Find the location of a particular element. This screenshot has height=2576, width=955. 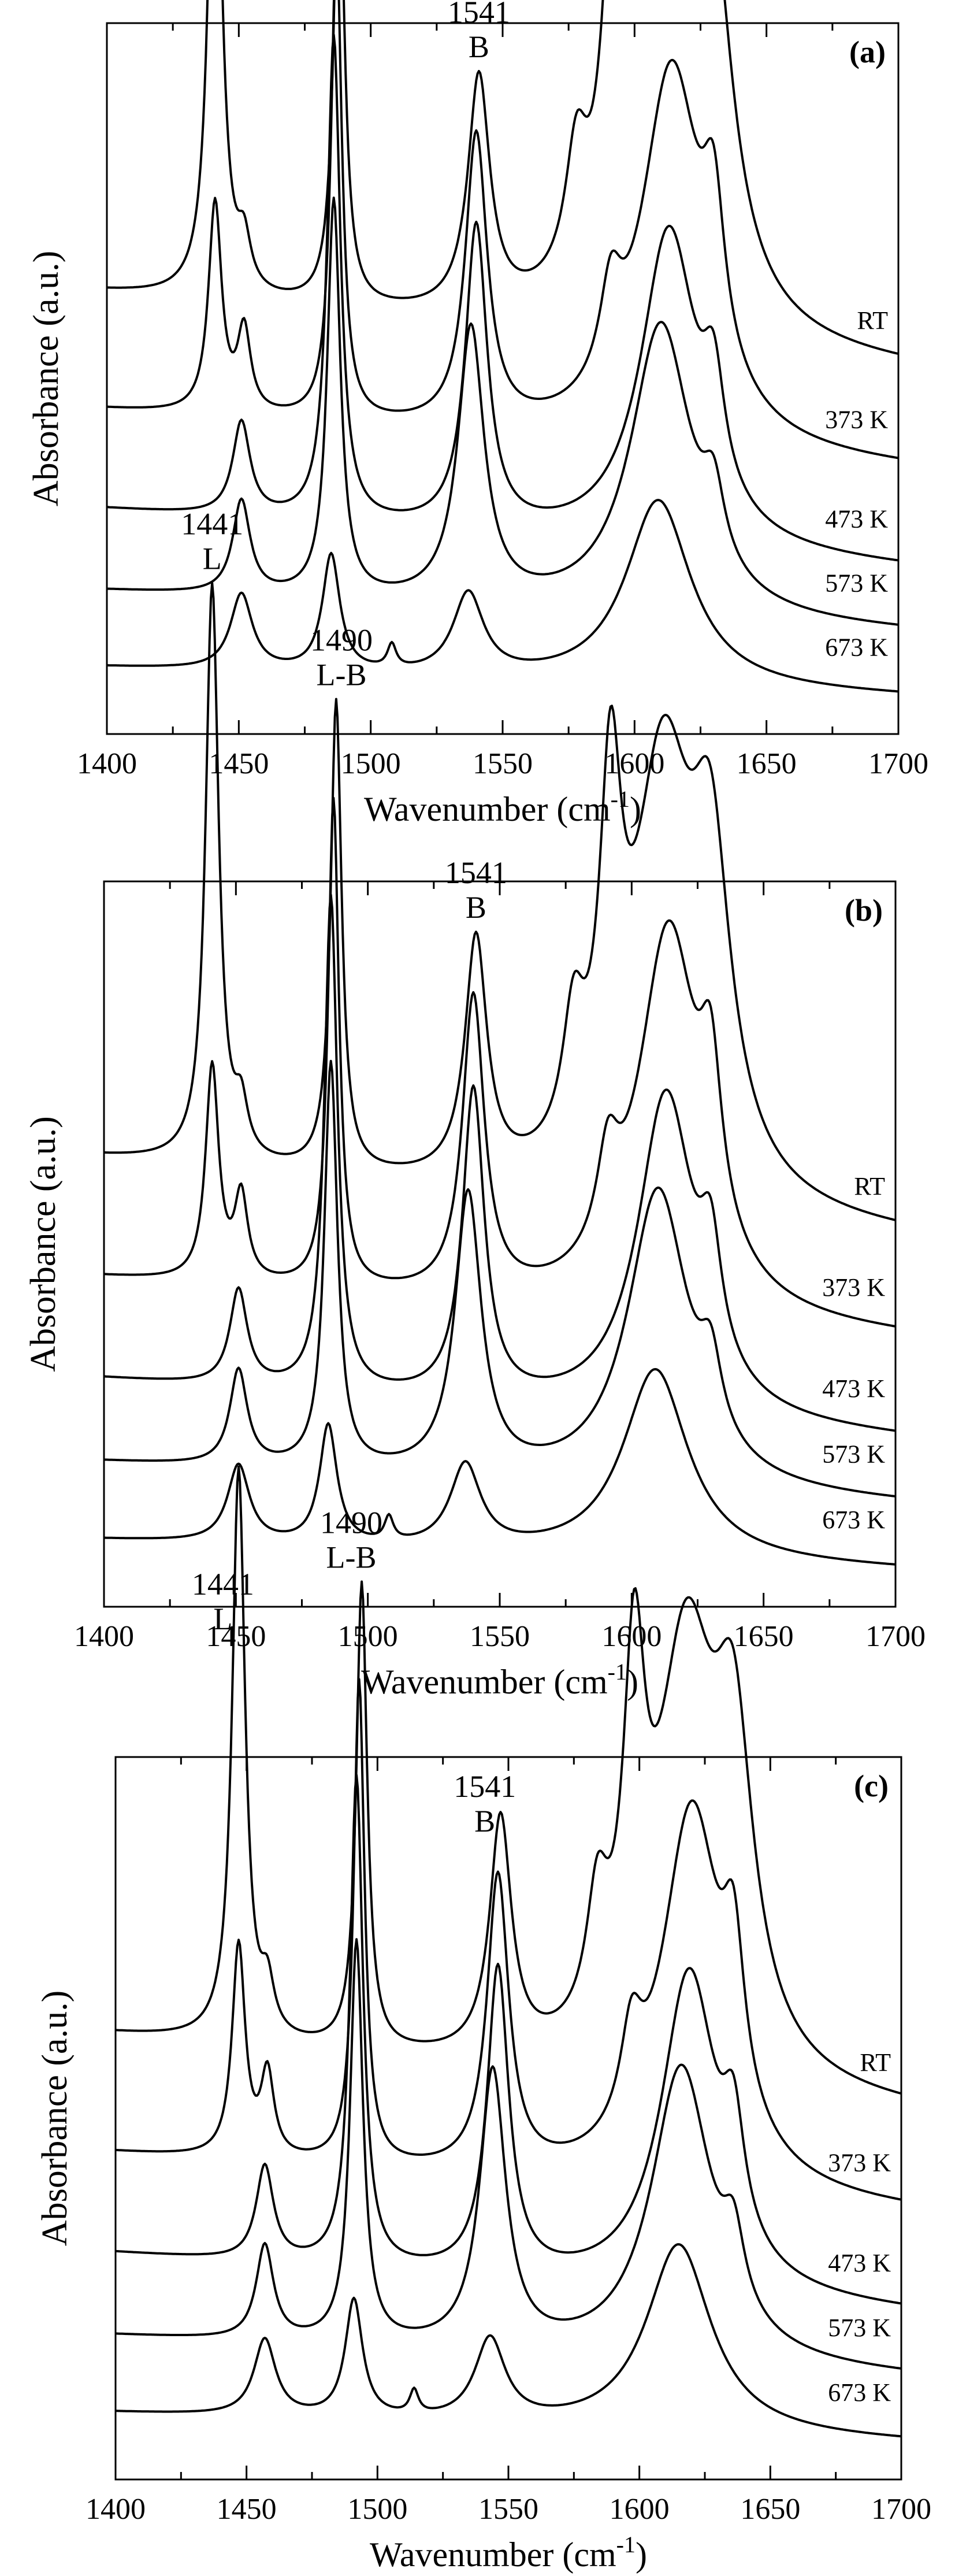

spectrum-line-373-k is located at coordinates (503, 229).